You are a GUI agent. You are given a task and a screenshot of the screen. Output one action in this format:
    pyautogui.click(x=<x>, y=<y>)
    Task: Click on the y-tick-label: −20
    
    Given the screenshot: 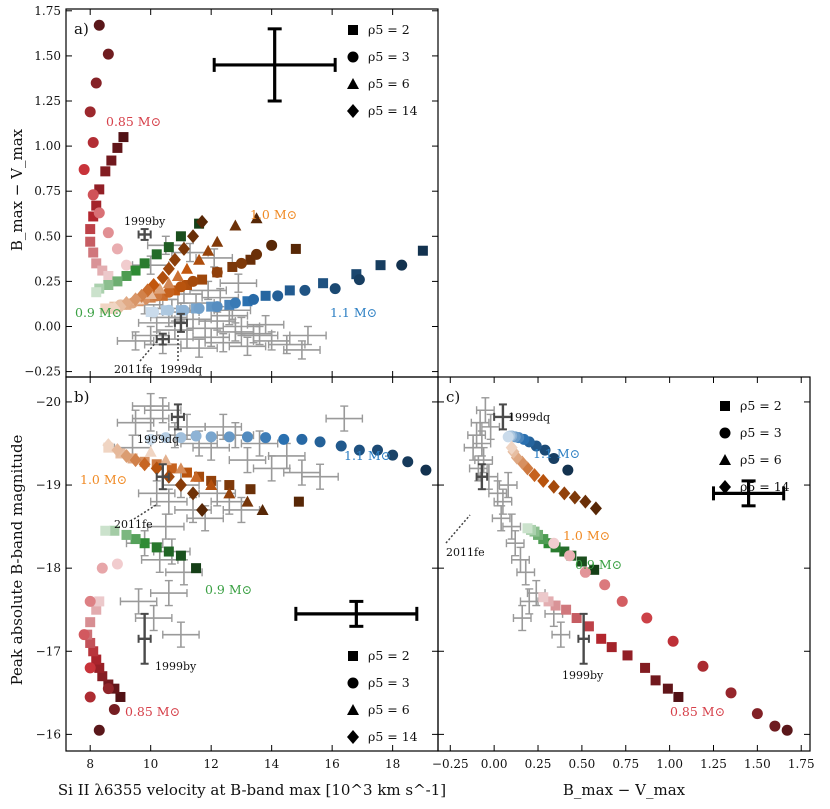 What is the action you would take?
    pyautogui.click(x=48, y=402)
    